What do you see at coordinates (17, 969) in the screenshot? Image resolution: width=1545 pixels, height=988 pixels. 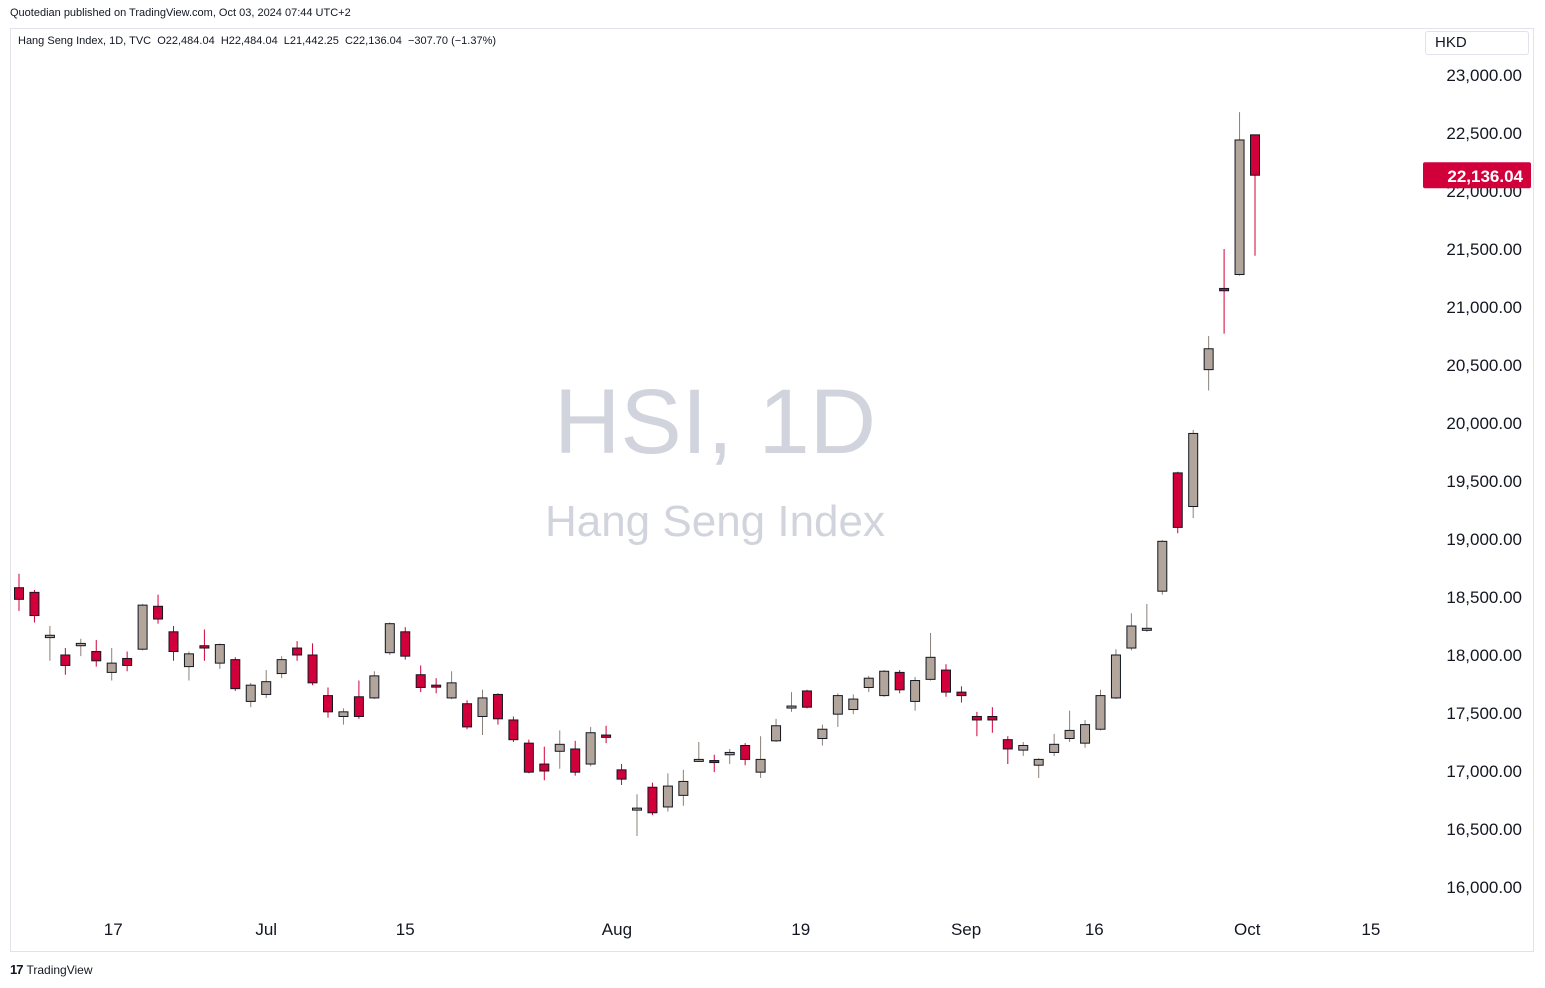 I see `tradingview-logo-icon: 17` at bounding box center [17, 969].